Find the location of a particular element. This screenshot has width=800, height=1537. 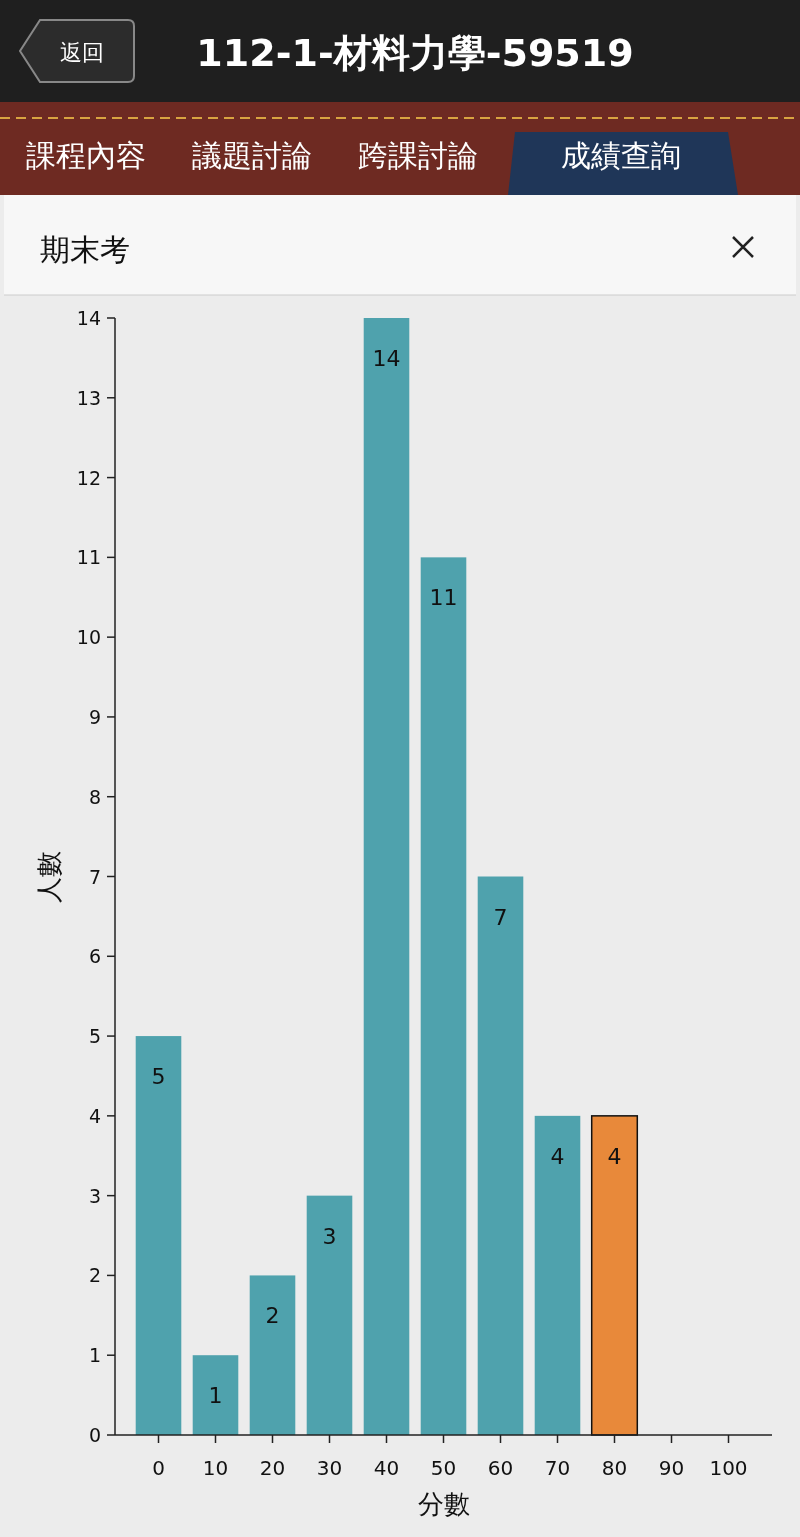

y-tick-label: 8 is located at coordinates (94, 796).